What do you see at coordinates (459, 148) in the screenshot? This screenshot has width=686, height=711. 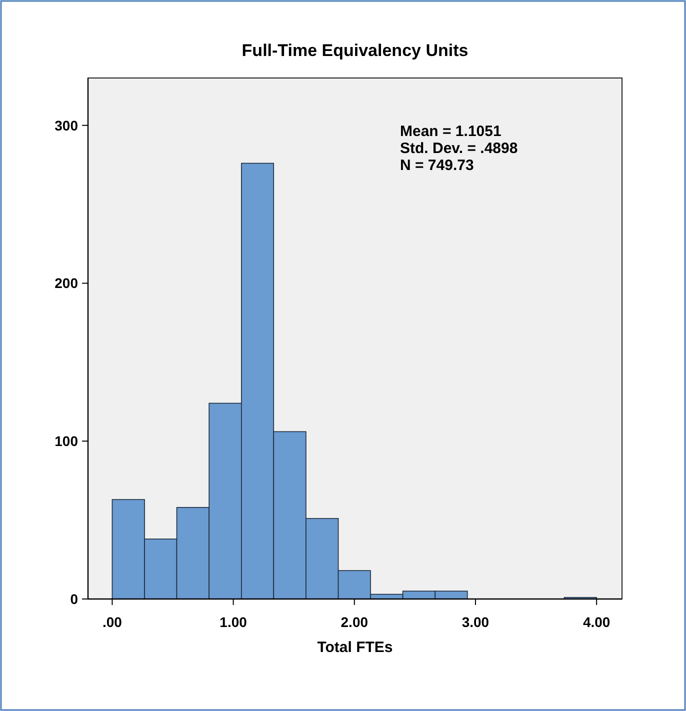 I see `annotation: Std. Dev. = .4898` at bounding box center [459, 148].